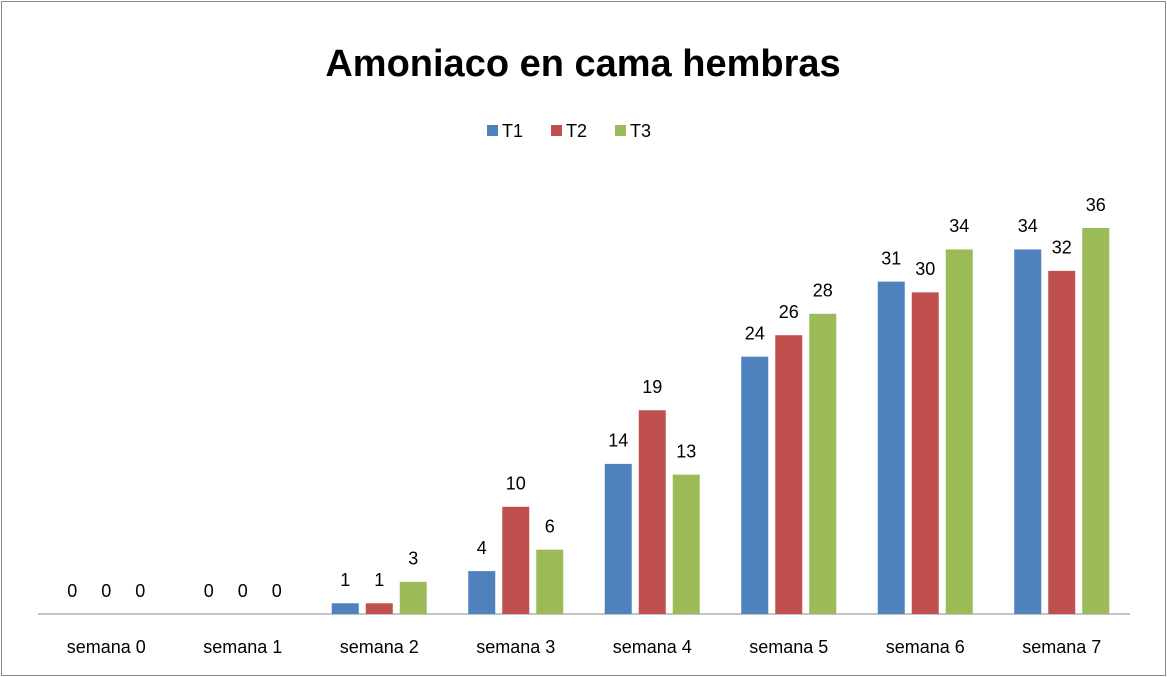 This screenshot has width=1167, height=677. Describe the element at coordinates (1062, 248) in the screenshot. I see `data-label: 32` at that location.